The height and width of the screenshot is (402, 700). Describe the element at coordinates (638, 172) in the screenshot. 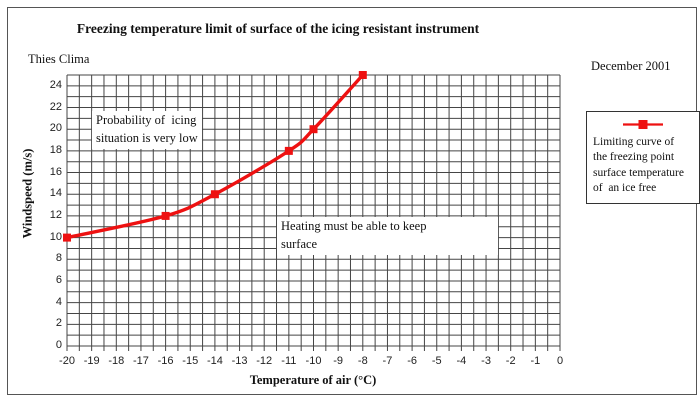

I see `legend-label-line3: surface temperature` at that location.